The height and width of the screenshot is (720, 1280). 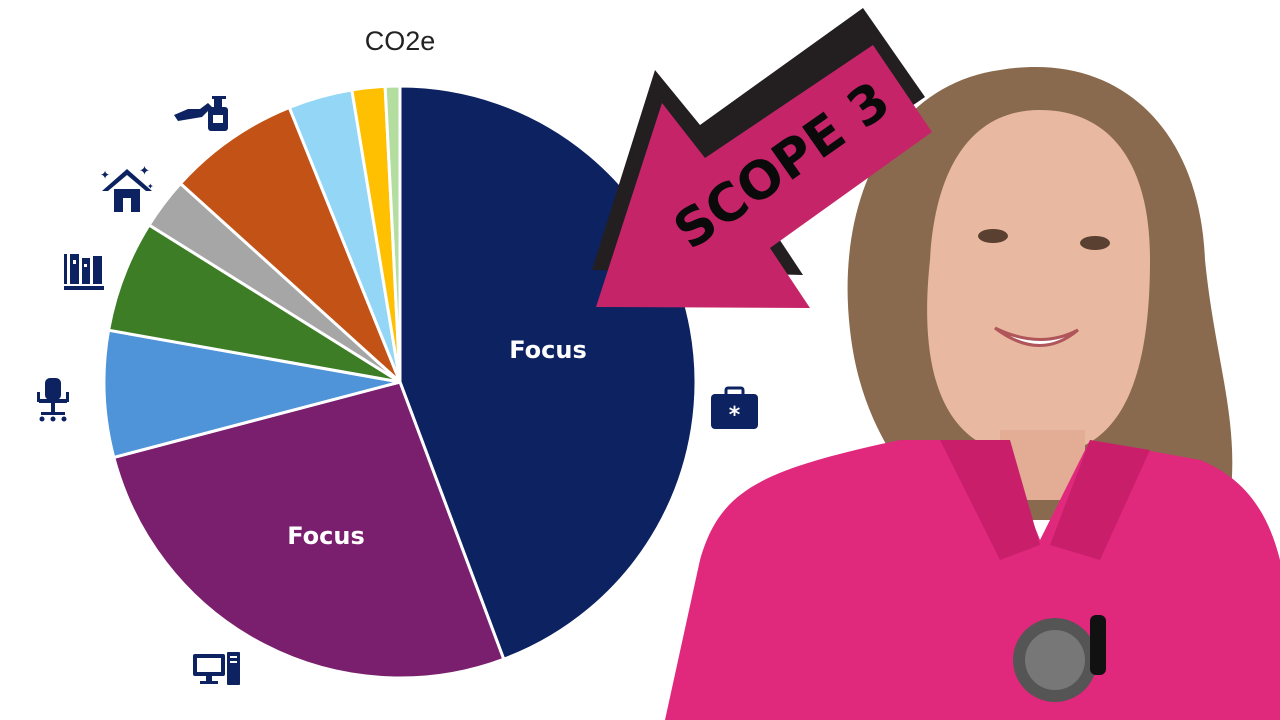 What do you see at coordinates (201, 113) in the screenshot?
I see `hand-soap-icon` at bounding box center [201, 113].